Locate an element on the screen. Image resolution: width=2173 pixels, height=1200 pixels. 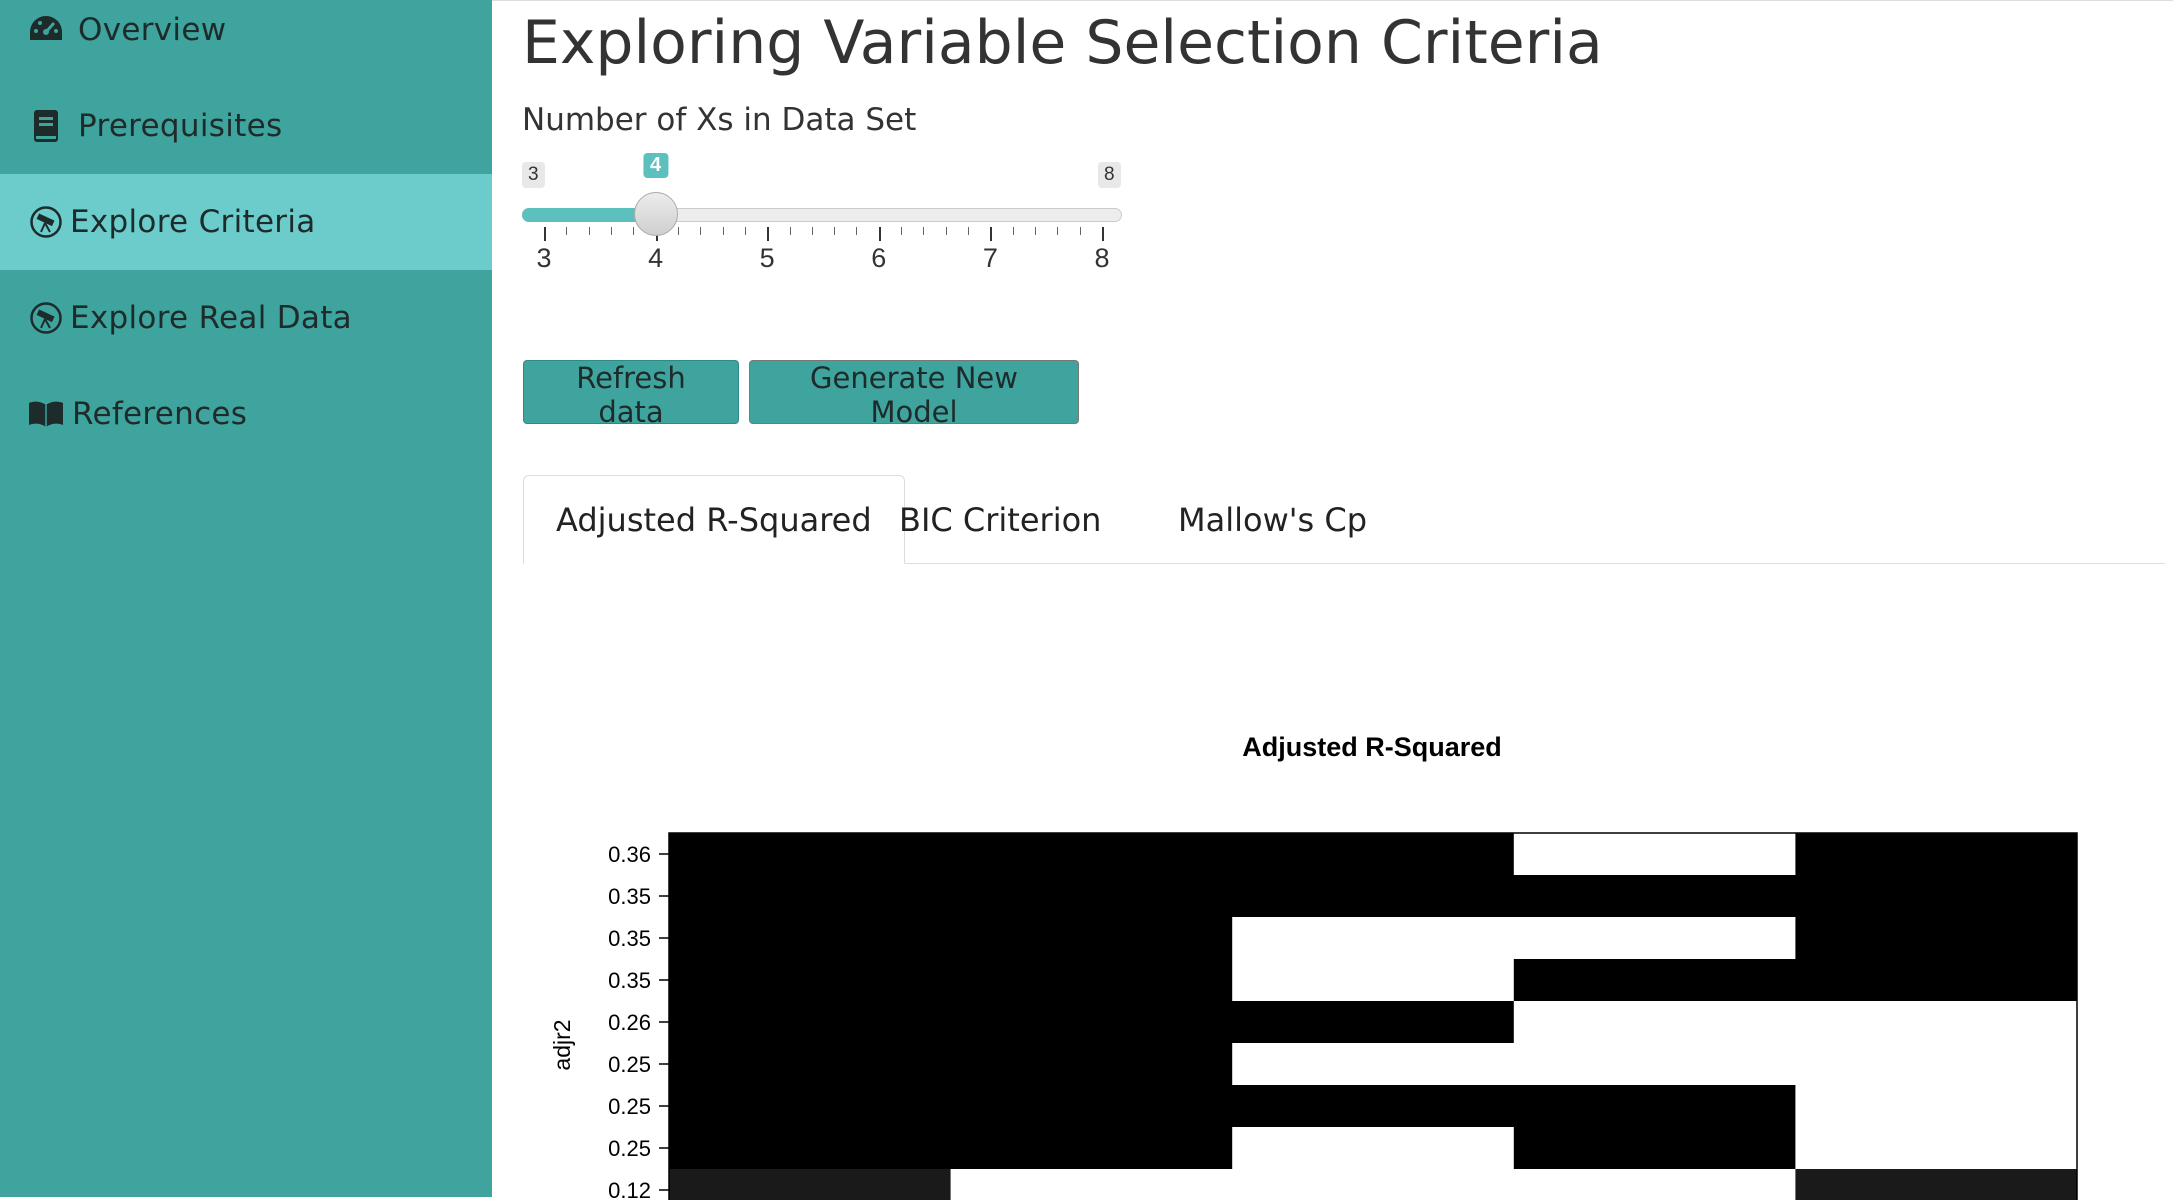
sidebar-item-explore-criteria: Explore Criteria is located at coordinates (246, 222).